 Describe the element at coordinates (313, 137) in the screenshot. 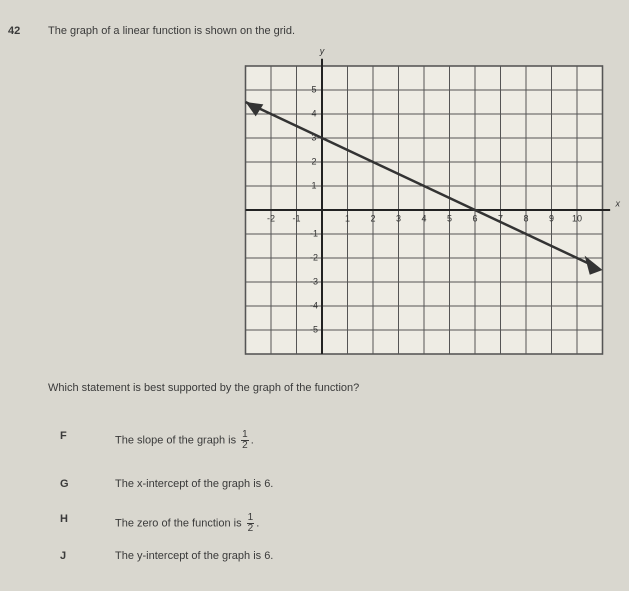

I see `y-tick-label: 3` at that location.